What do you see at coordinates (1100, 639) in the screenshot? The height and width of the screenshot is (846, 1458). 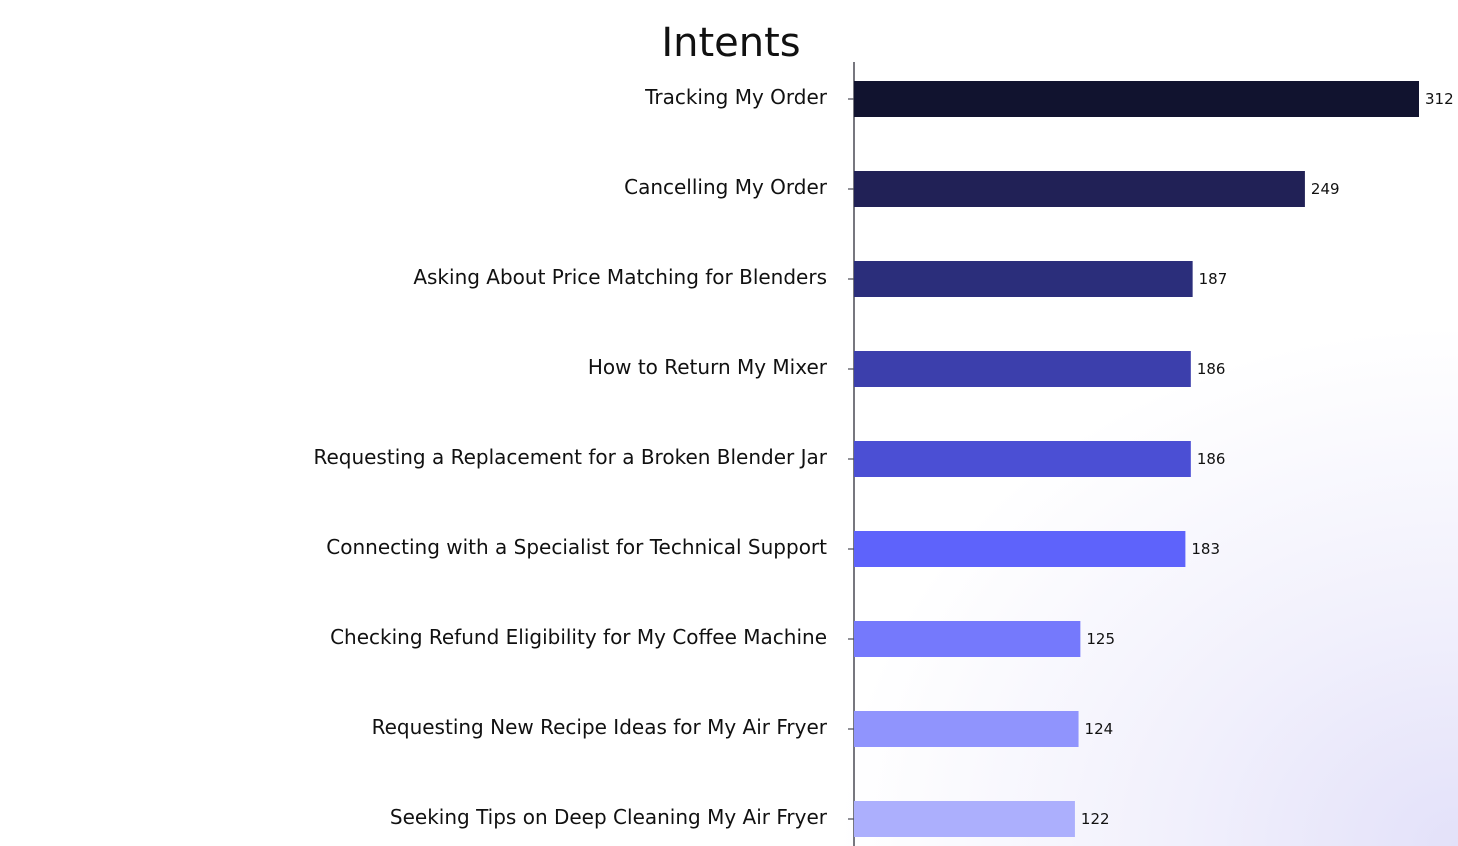 I see `value-label-6: 125` at bounding box center [1100, 639].